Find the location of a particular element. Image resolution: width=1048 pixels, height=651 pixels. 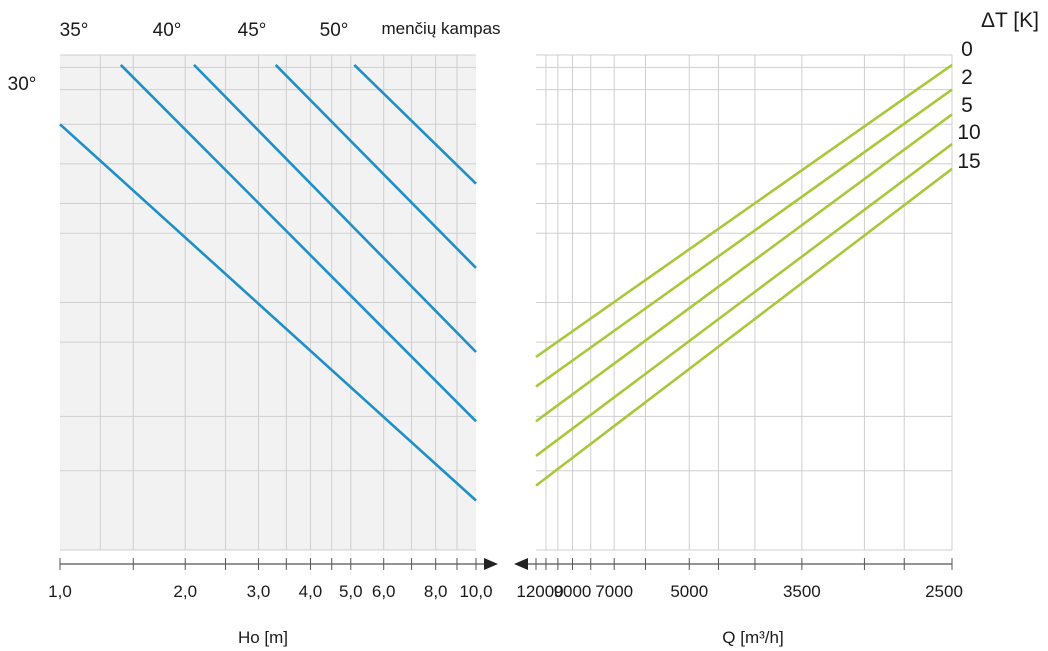

delta-t-label: 5 is located at coordinates (967, 105).